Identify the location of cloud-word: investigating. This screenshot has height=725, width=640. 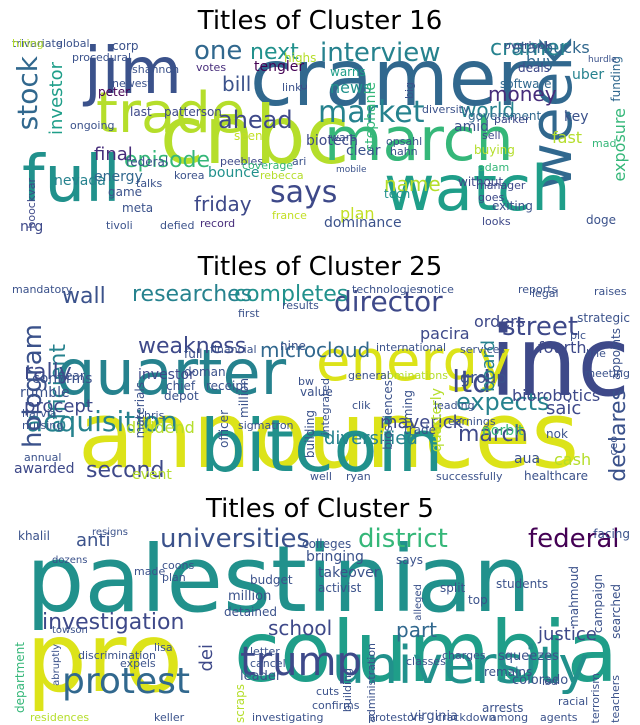
(288, 717).